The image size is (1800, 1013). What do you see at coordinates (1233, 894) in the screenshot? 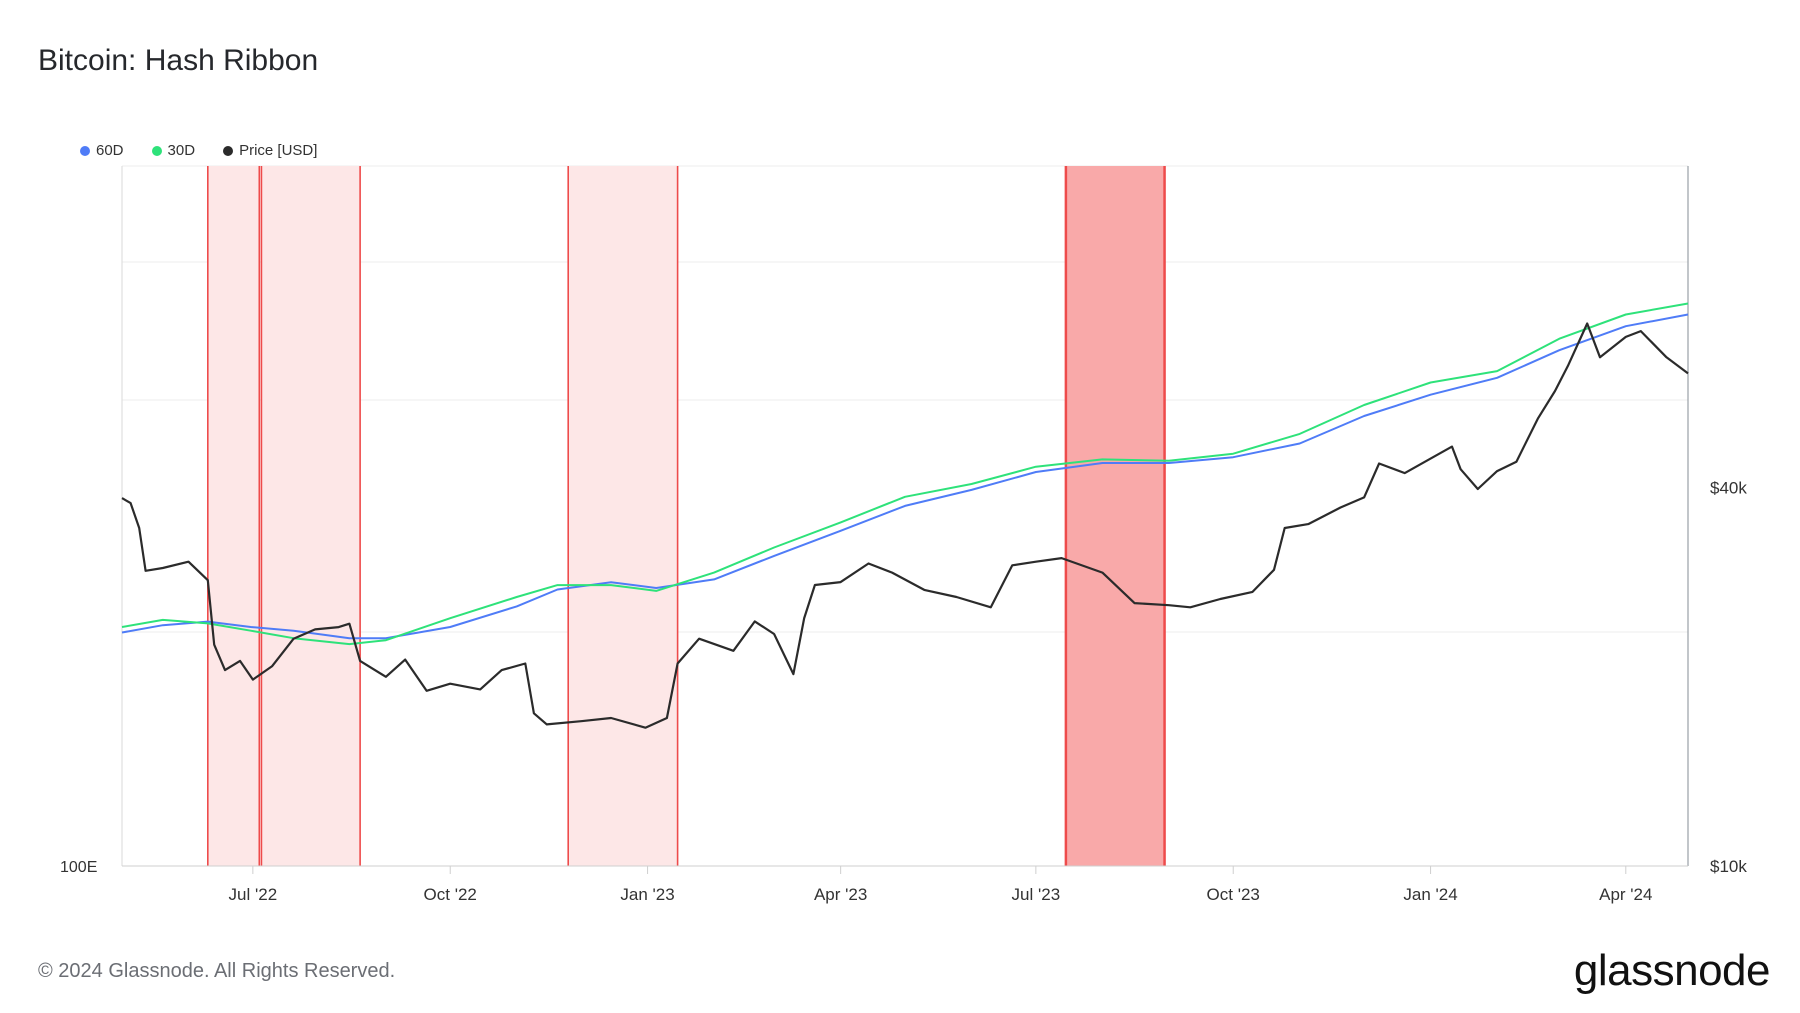
I see `x-tick-label-5: Oct '23` at bounding box center [1233, 894].